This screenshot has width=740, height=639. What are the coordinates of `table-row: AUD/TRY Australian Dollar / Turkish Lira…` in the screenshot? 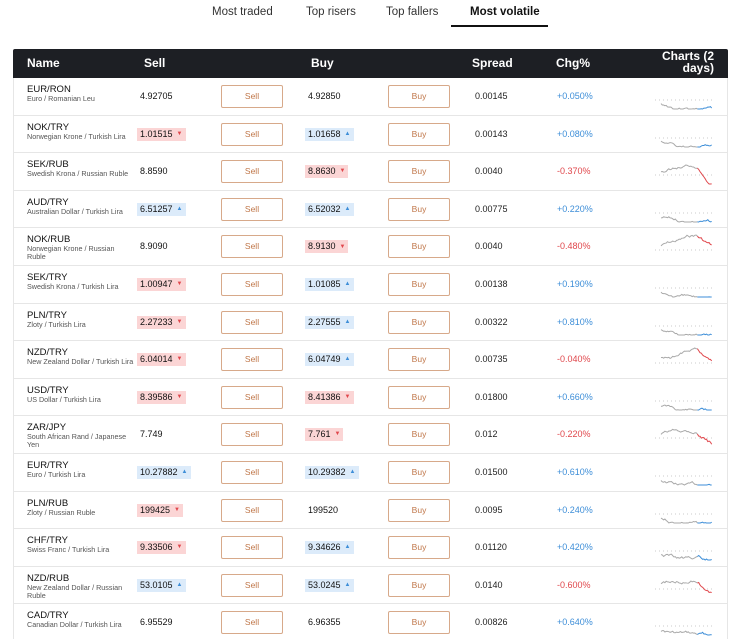 It's located at (370, 209).